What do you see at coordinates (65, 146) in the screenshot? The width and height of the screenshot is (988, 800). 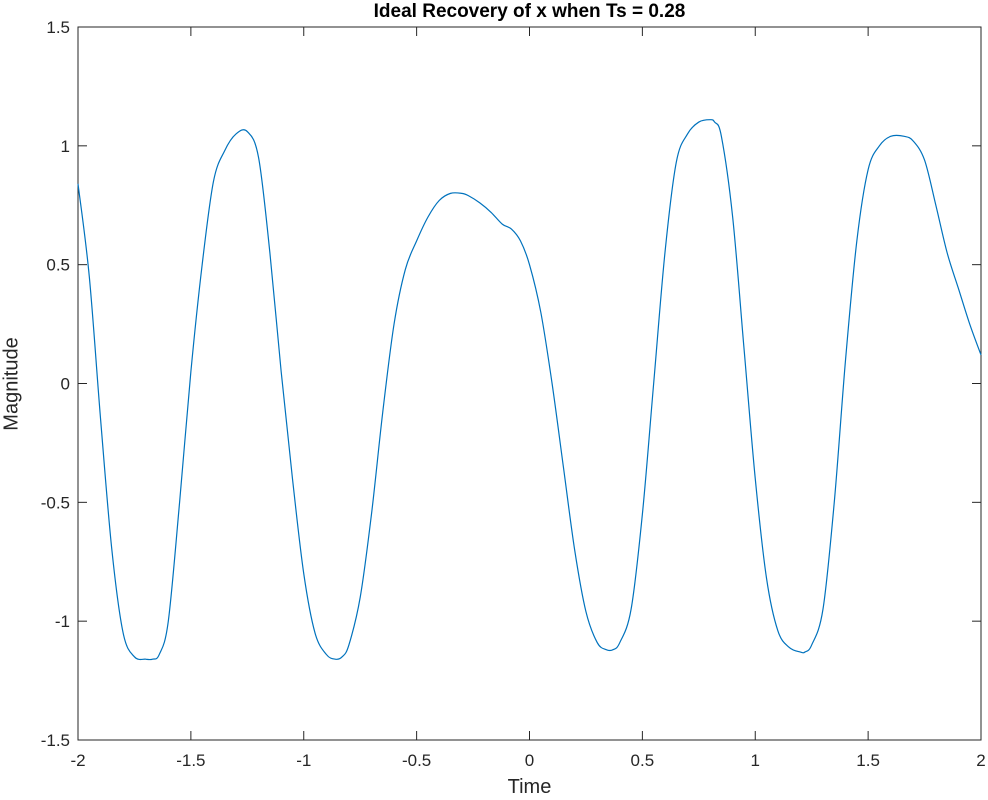 I see `y-tick-label: 1` at bounding box center [65, 146].